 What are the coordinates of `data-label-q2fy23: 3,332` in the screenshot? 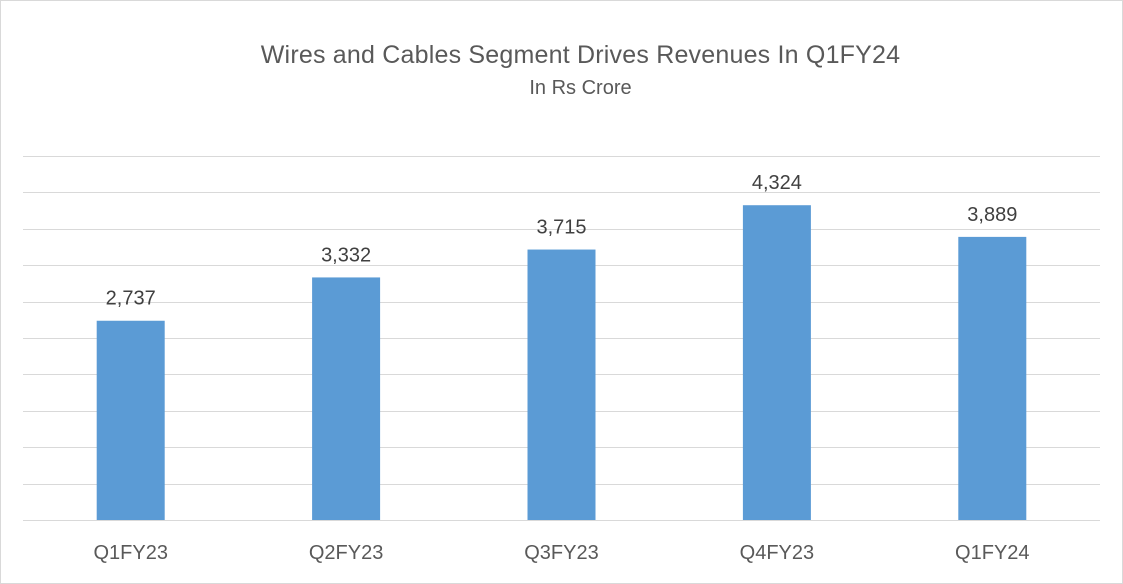 It's located at (346, 255).